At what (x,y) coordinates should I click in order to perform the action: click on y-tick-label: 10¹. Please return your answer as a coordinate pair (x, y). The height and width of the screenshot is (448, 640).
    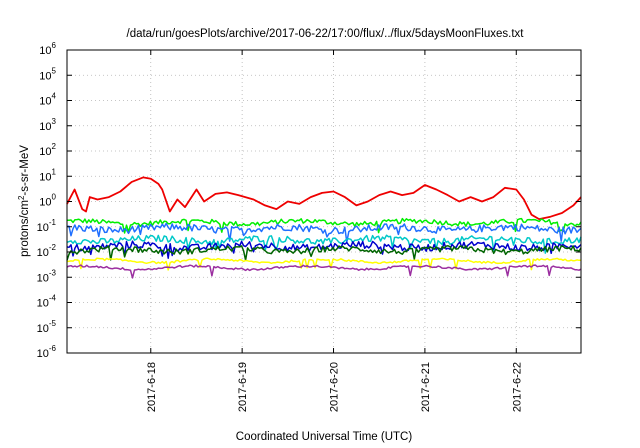
    Looking at the image, I should click on (47, 175).